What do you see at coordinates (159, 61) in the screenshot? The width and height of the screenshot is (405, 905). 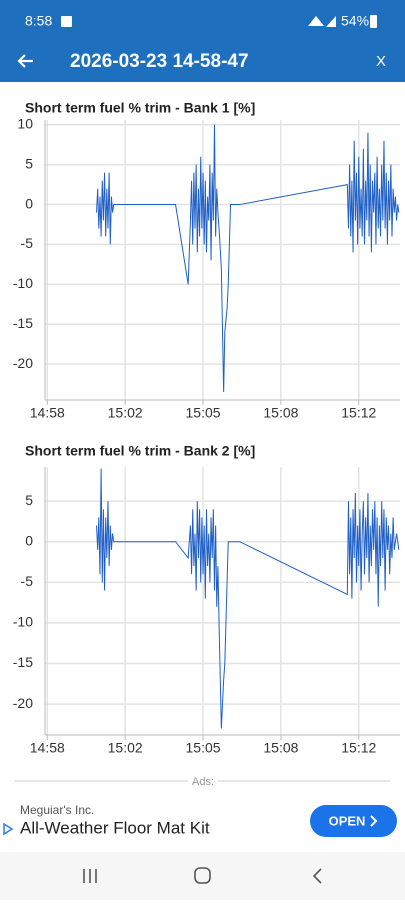 I see `header-title: 2026-03-23 14-58-47` at bounding box center [159, 61].